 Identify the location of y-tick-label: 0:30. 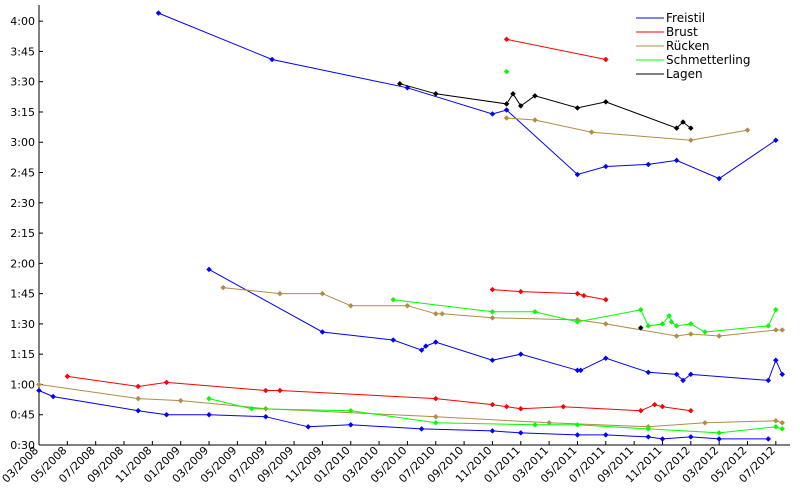
(22, 445).